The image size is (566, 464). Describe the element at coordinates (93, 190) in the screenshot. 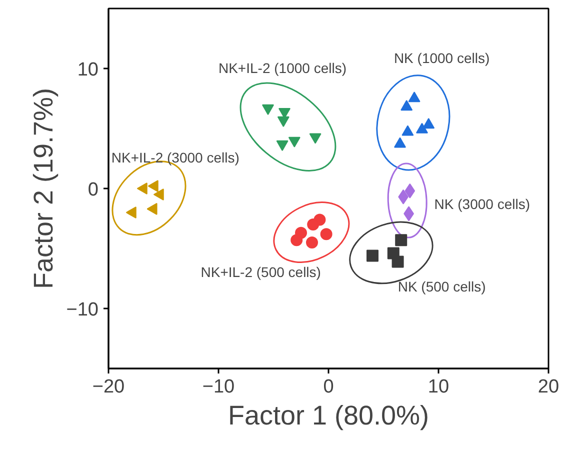

I see `y-tick-label: 0` at that location.